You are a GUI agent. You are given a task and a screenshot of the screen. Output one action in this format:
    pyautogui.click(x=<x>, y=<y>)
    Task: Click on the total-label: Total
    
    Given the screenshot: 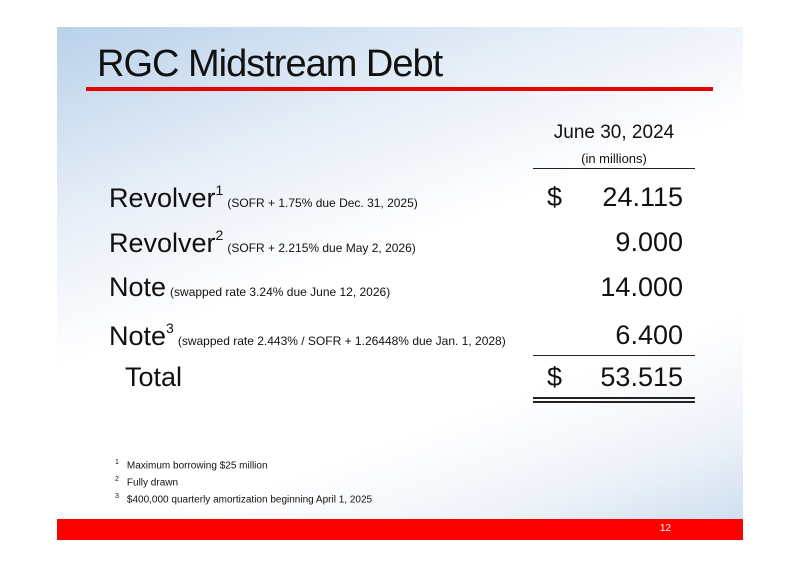 What is the action you would take?
    pyautogui.click(x=154, y=377)
    